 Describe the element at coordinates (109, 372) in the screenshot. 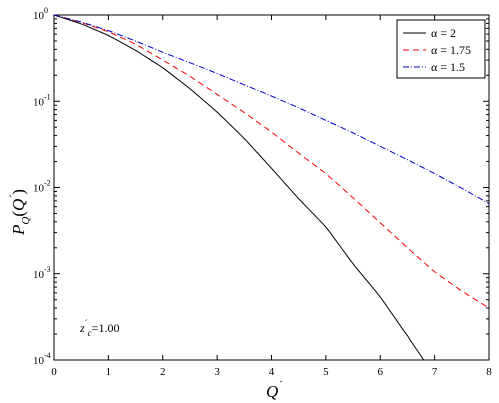

I see `x-tick-label: 1` at that location.